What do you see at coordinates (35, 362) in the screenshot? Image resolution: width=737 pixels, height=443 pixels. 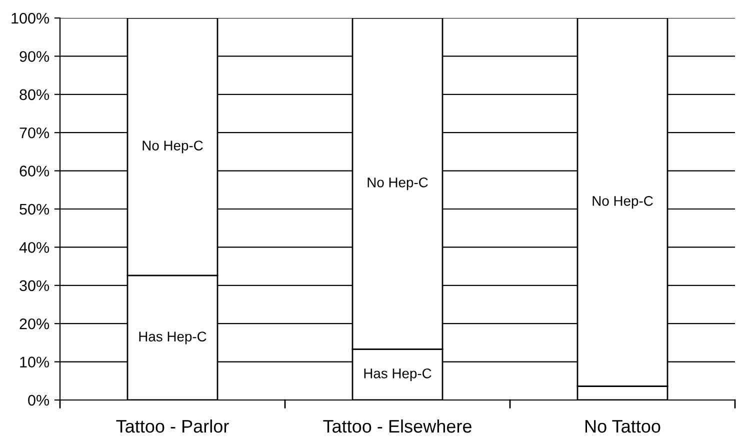 I see `y-tick-label: 10%` at bounding box center [35, 362].